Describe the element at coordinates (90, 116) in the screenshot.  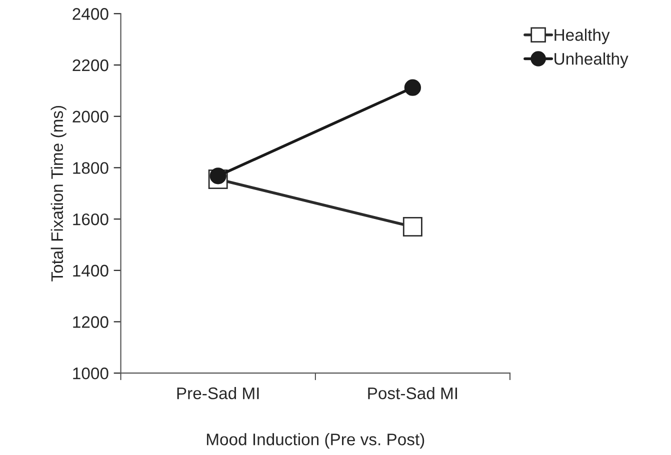
I see `y-tick-label: 2000` at that location.